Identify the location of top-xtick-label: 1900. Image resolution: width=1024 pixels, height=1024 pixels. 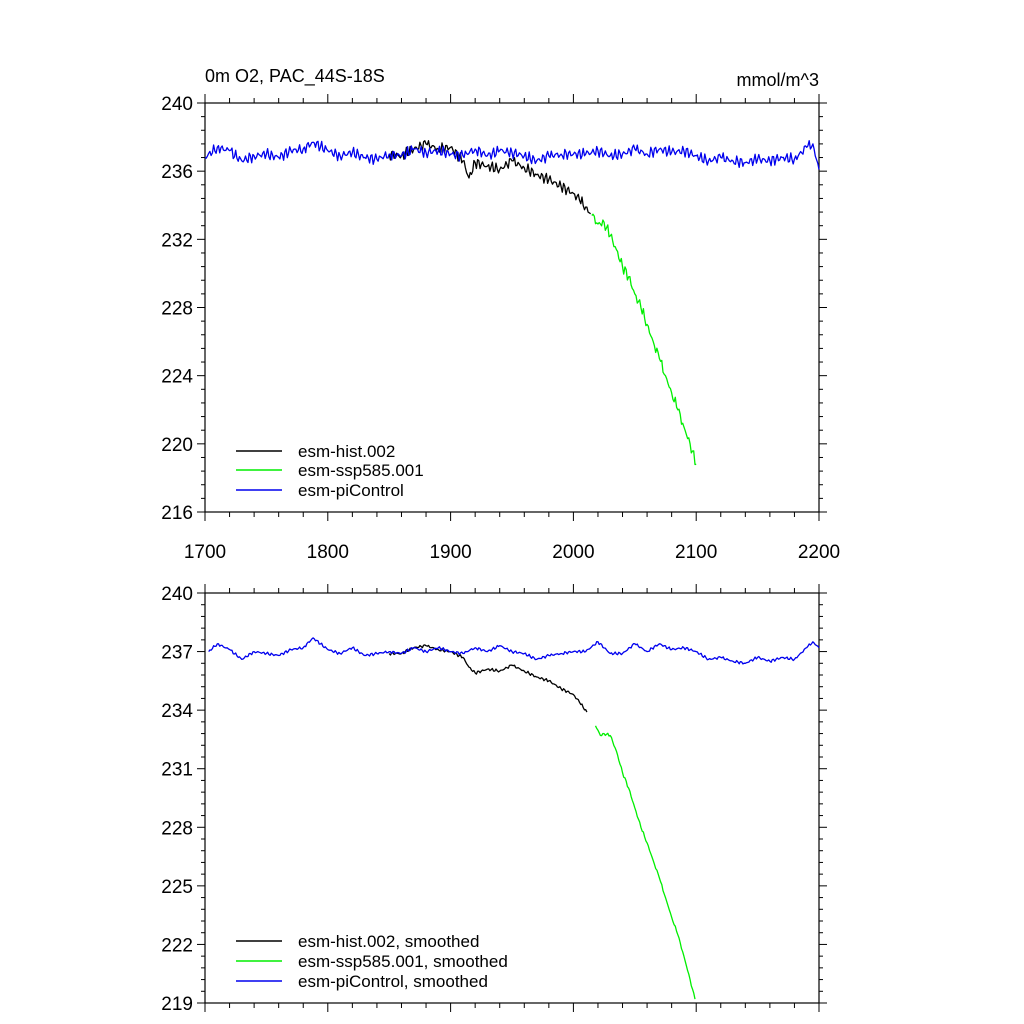
(450, 552).